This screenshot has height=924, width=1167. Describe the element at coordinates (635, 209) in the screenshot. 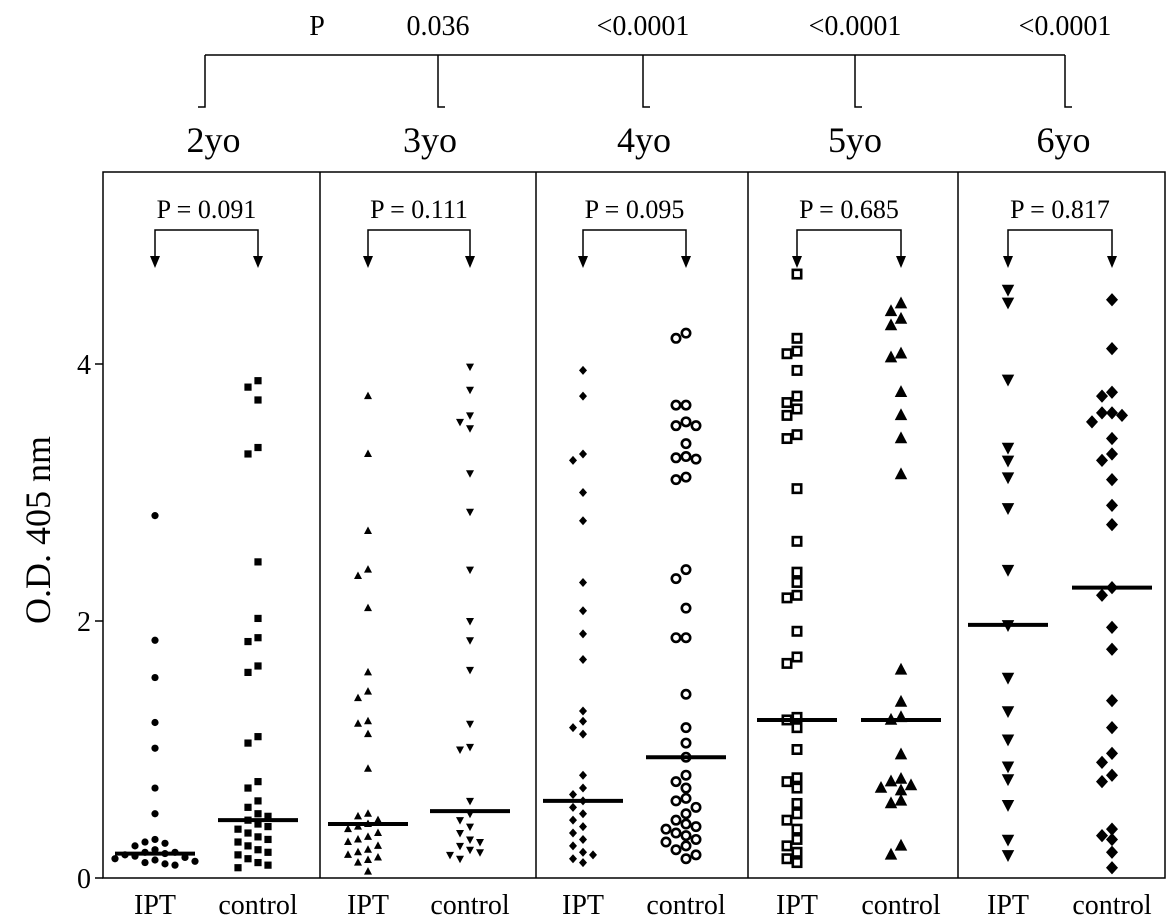

I see `comparison-p-label: P = 0.095` at that location.